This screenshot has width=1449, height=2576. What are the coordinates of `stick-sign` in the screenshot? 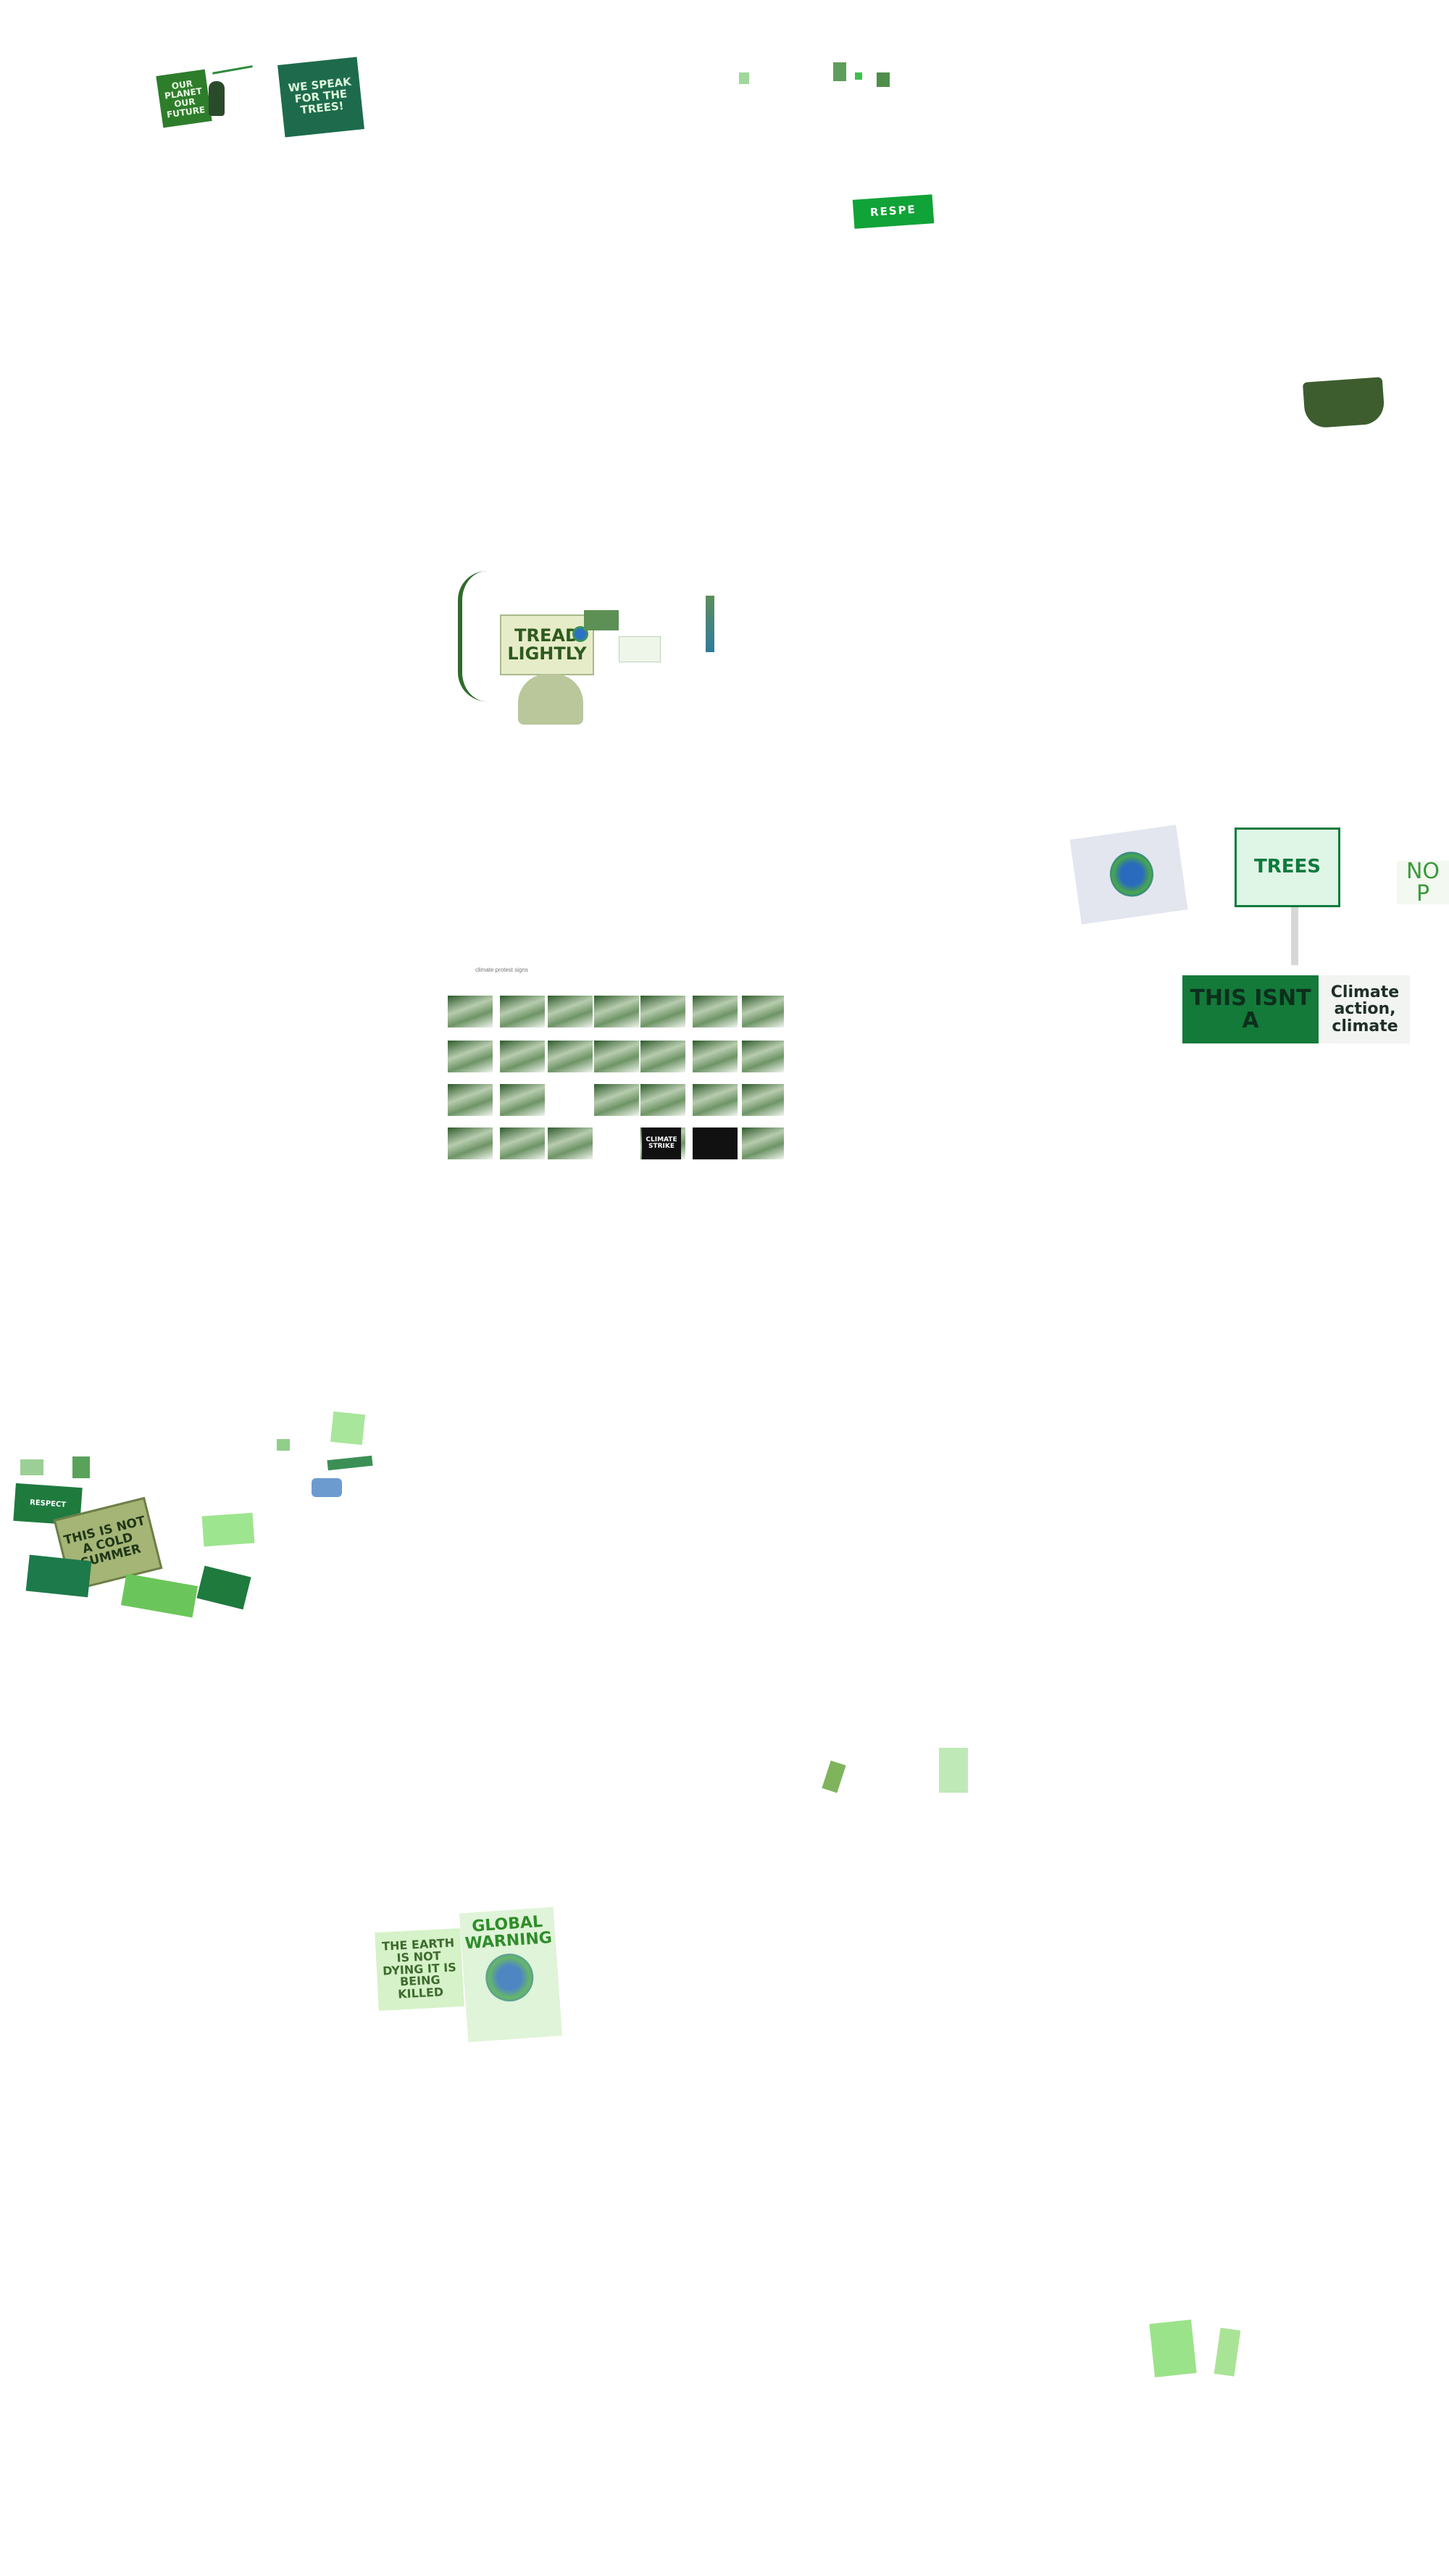 It's located at (710, 624).